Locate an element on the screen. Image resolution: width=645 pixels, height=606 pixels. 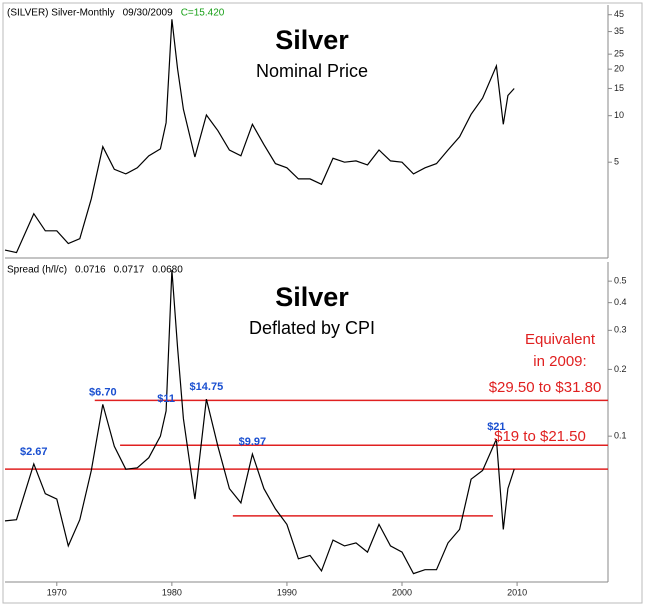
peak-label: $2.67 is located at coordinates (34, 452).